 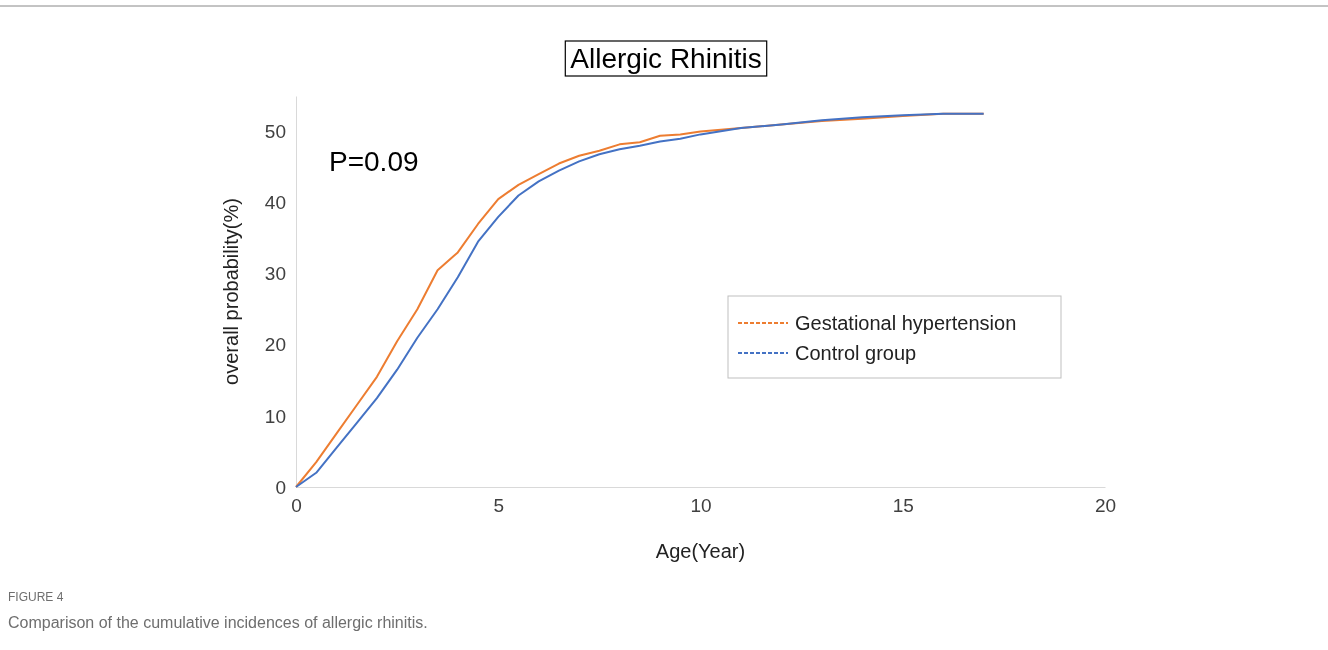 I want to click on x-tick-label: 5, so click(x=499, y=506).